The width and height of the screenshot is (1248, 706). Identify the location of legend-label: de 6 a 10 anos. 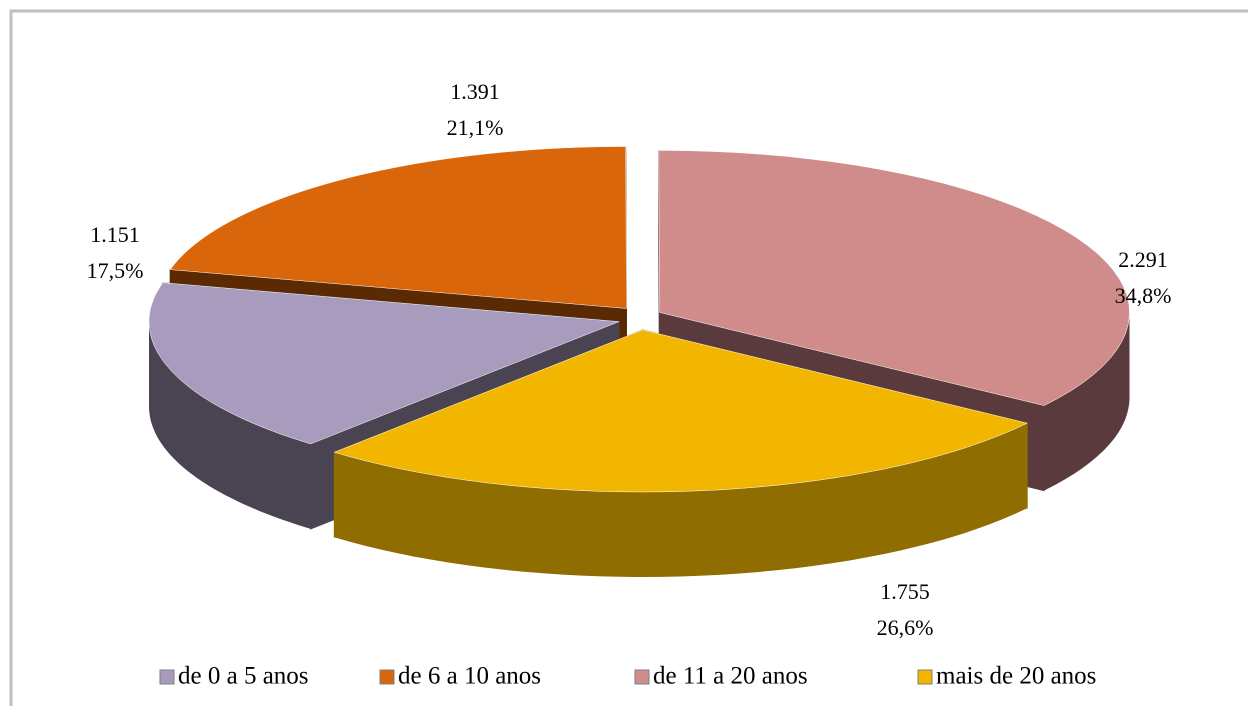
(469, 676).